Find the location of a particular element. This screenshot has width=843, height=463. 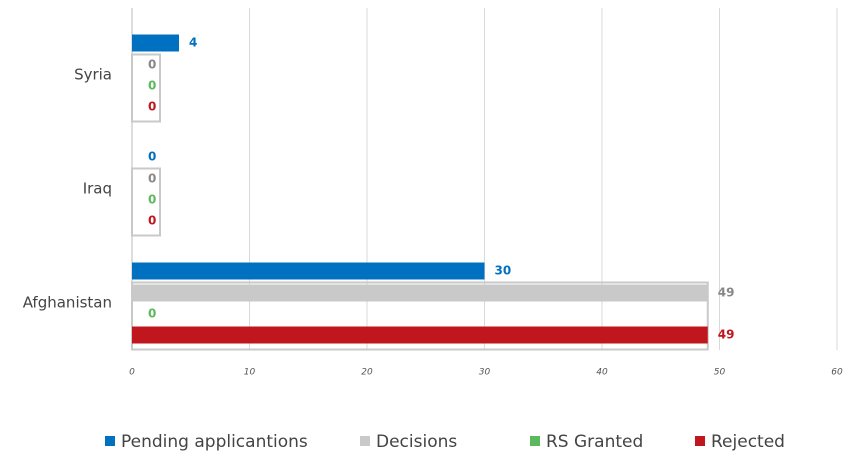

x-tick-label: 10 is located at coordinates (250, 373).